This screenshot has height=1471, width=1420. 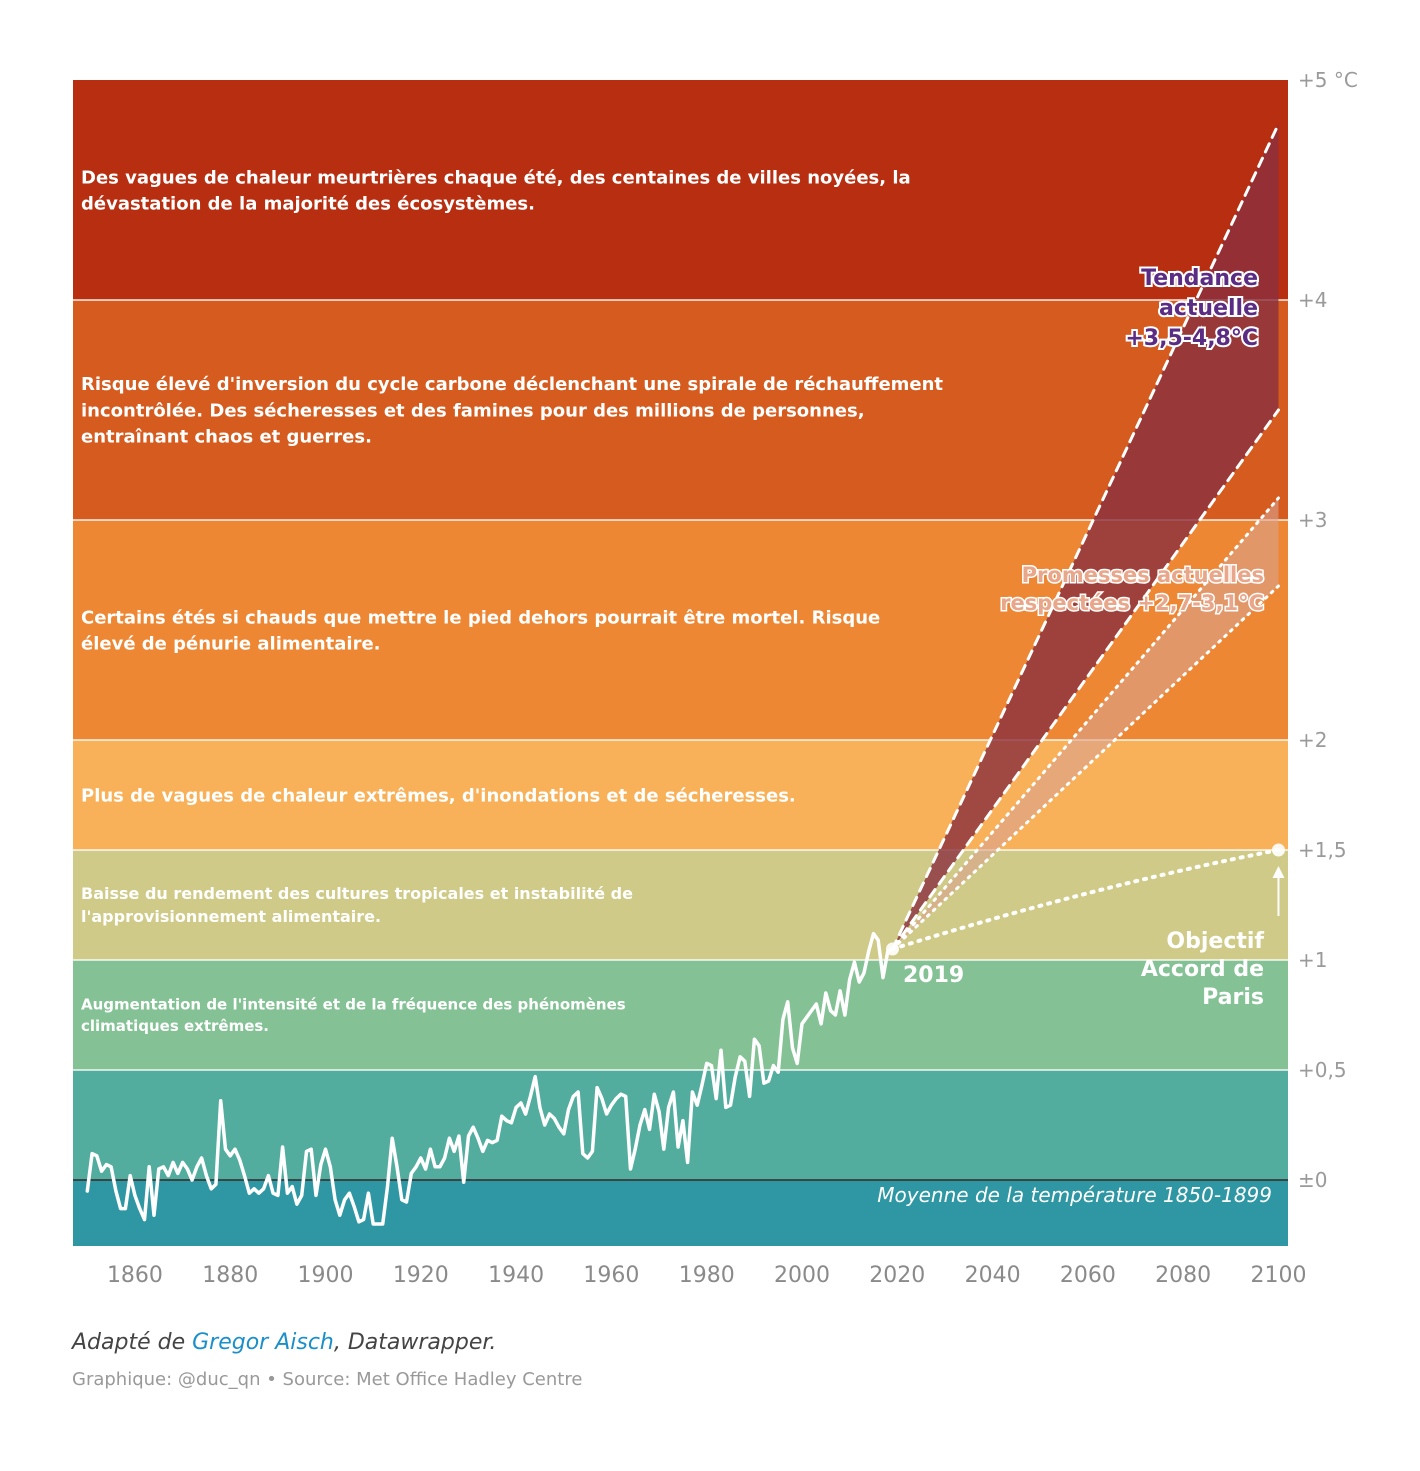 What do you see at coordinates (1322, 1070) in the screenshot?
I see `y-tick-label-1: +0,5` at bounding box center [1322, 1070].